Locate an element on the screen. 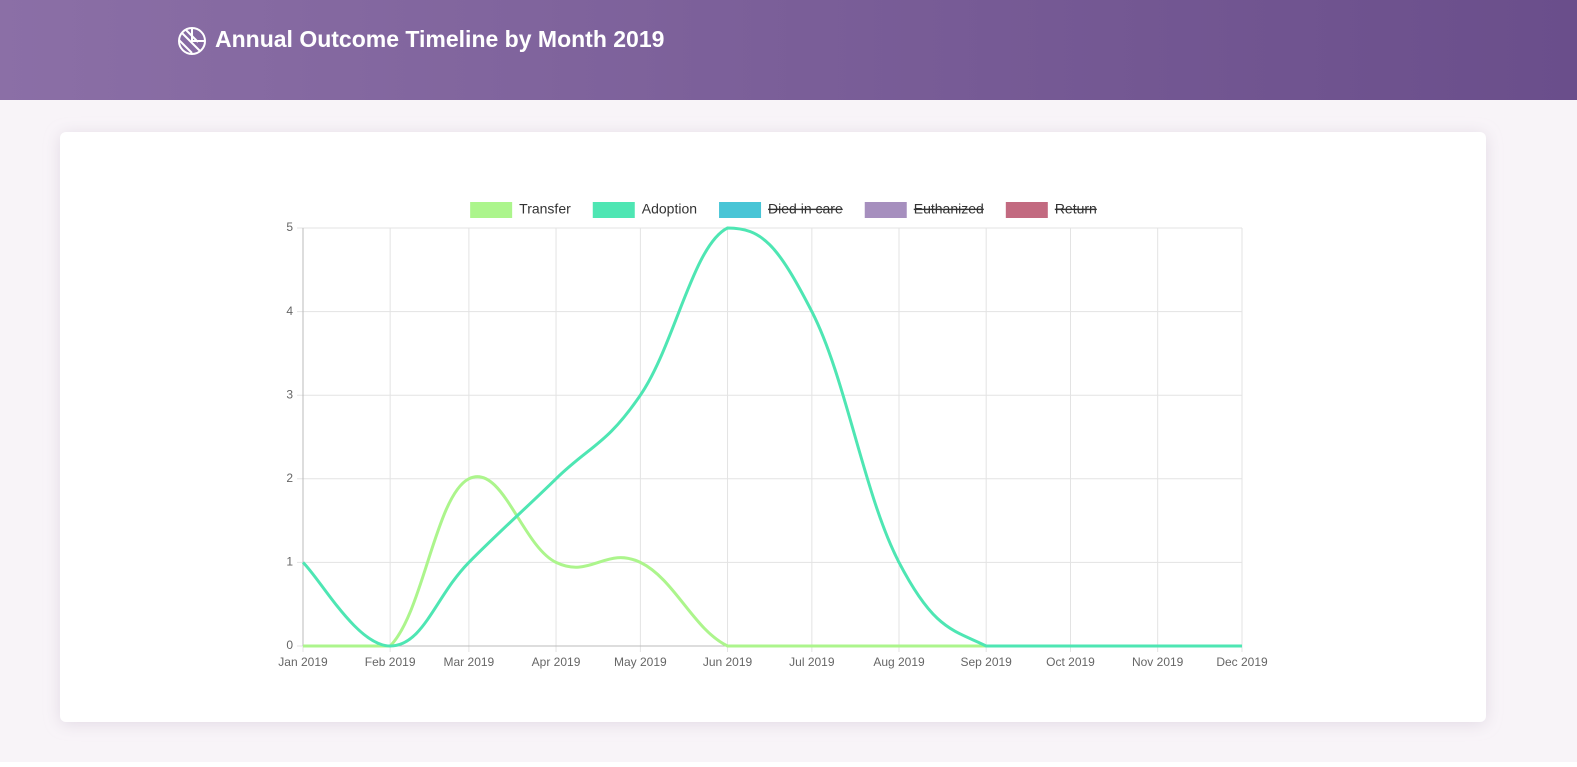 The width and height of the screenshot is (1577, 767). x-tick-label: Apr 2019 is located at coordinates (556, 662).